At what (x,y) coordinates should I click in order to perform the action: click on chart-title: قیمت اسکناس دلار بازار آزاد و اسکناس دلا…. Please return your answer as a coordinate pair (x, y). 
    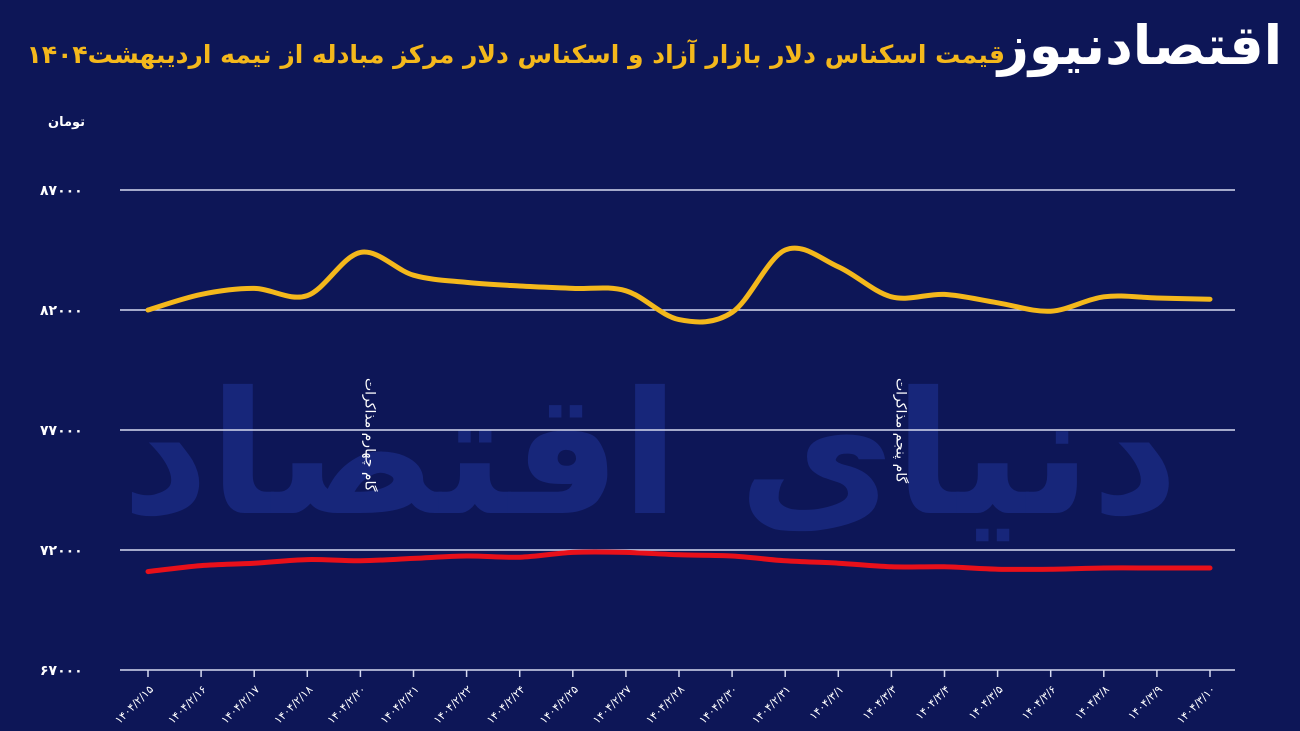
    Looking at the image, I should click on (515, 54).